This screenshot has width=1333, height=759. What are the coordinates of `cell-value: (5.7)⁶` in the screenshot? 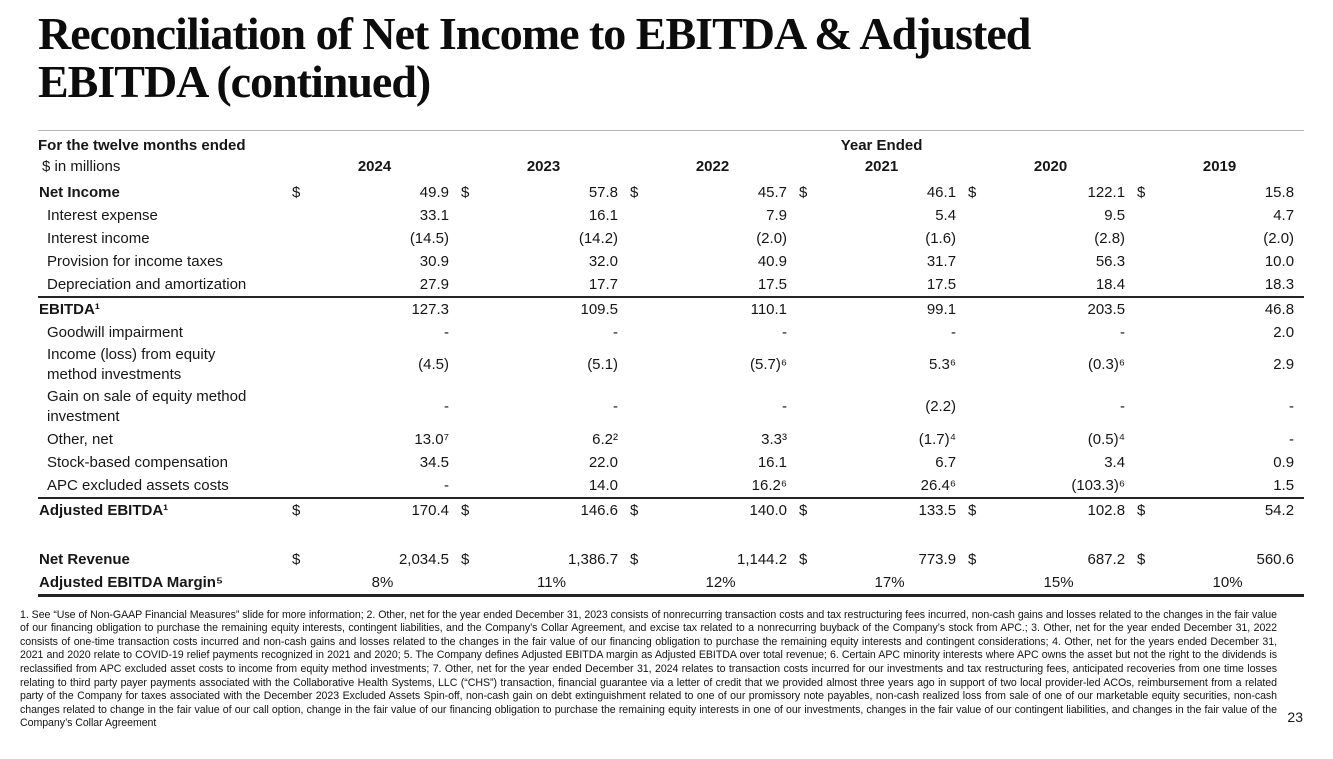 It's located at (769, 365).